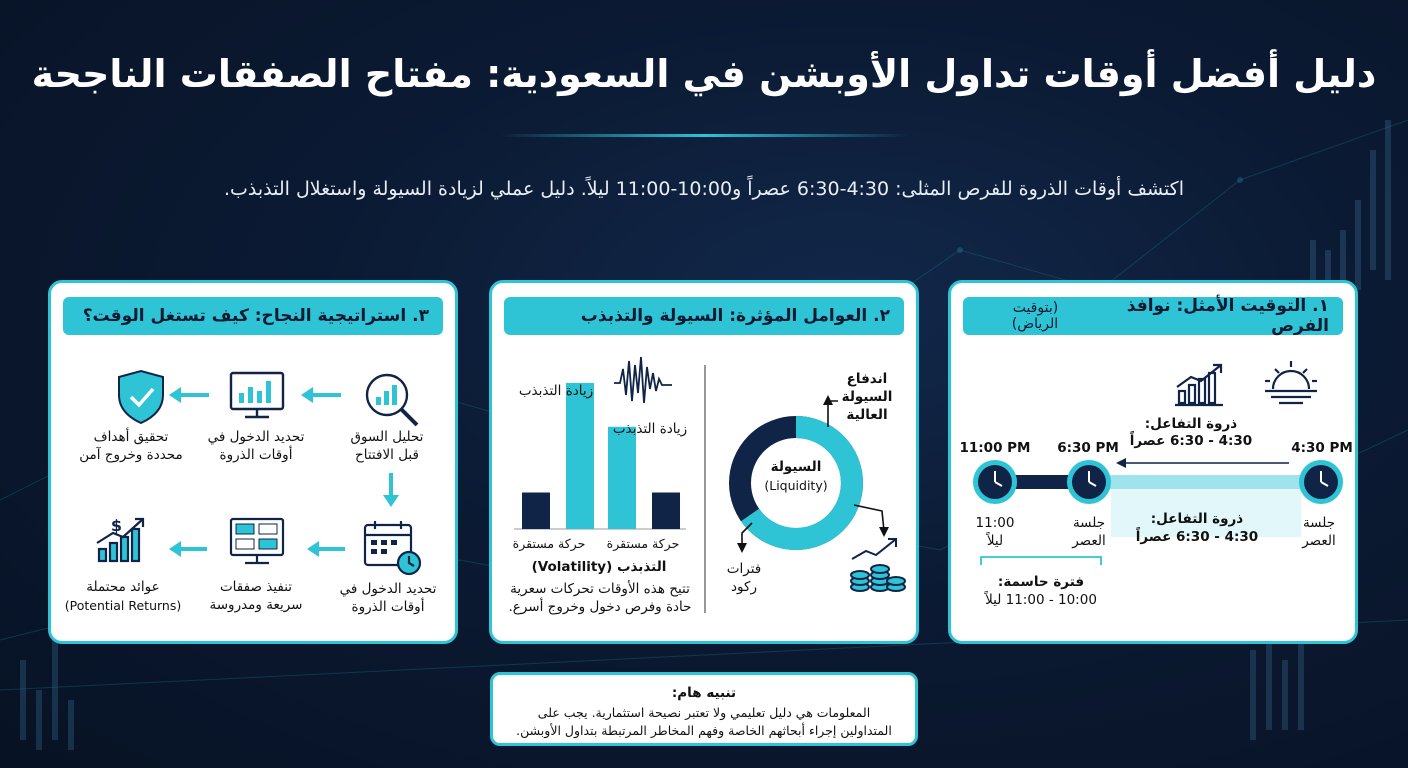 The width and height of the screenshot is (1408, 768). What do you see at coordinates (744, 569) in the screenshot?
I see `stagnation-1: فترات` at bounding box center [744, 569].